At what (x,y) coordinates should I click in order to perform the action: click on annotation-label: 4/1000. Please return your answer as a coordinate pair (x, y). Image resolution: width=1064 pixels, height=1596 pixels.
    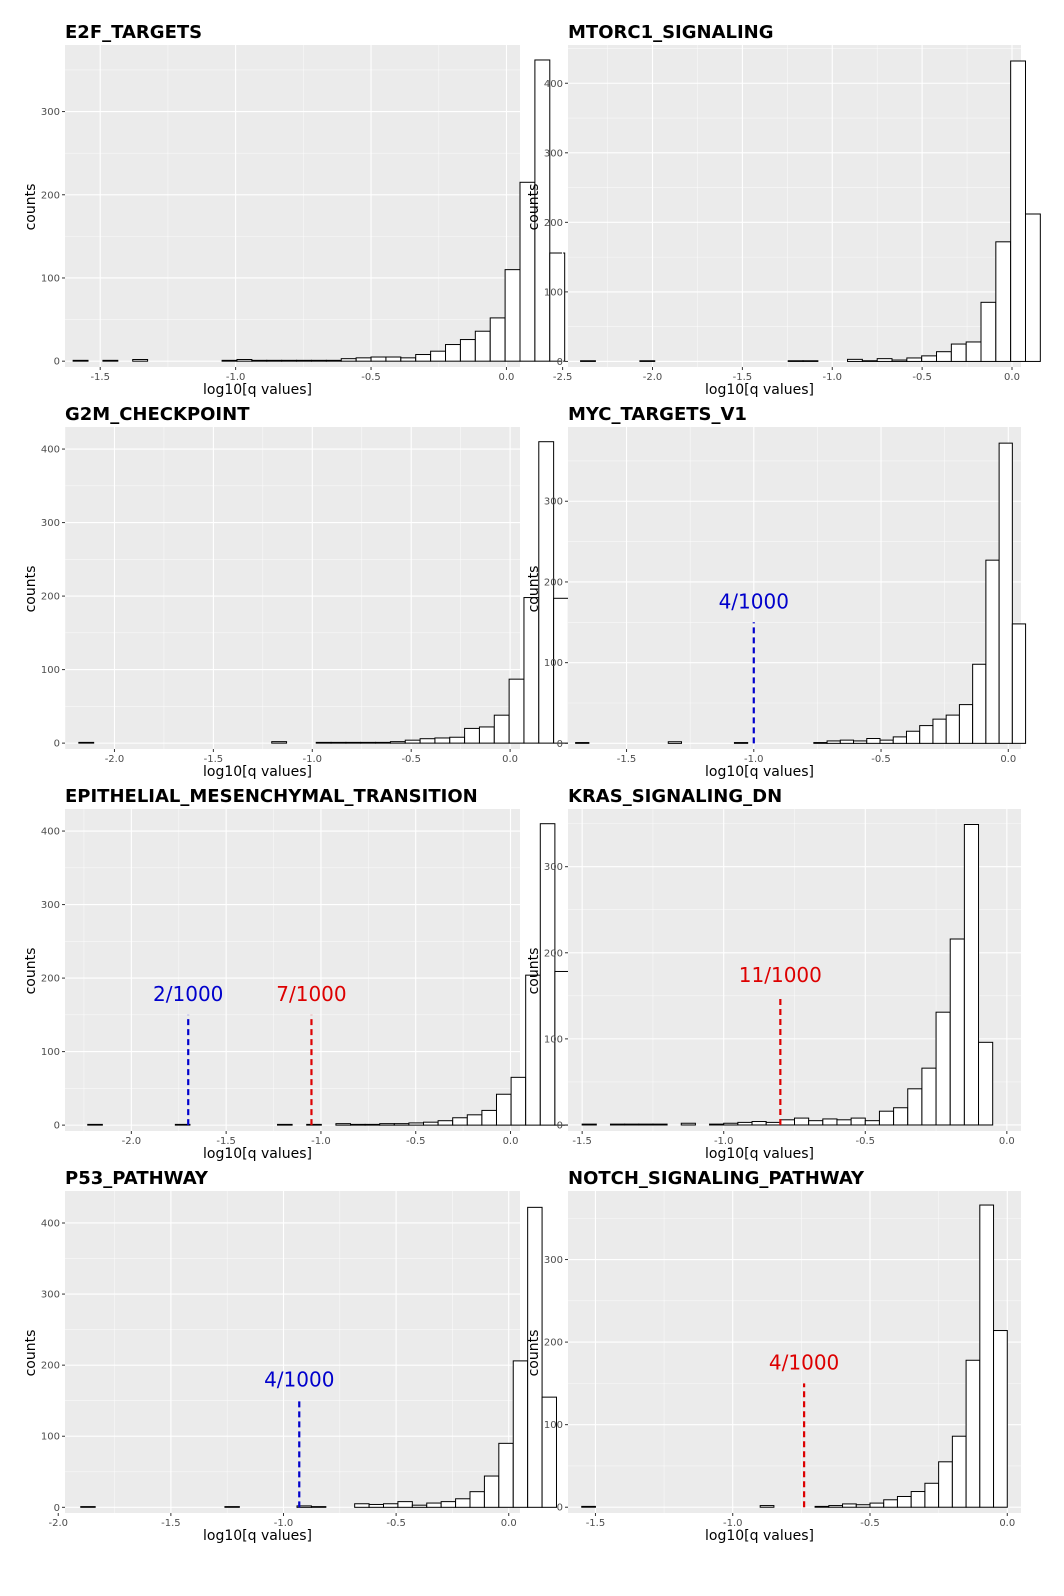
    Looking at the image, I should click on (804, 1362).